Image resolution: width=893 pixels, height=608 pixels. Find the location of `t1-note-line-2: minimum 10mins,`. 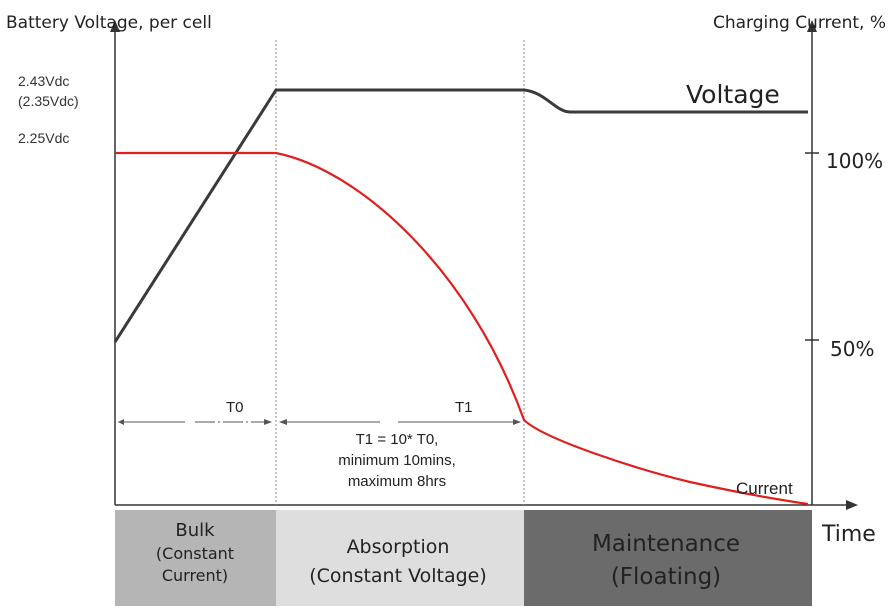

t1-note-line-2: minimum 10mins, is located at coordinates (397, 460).